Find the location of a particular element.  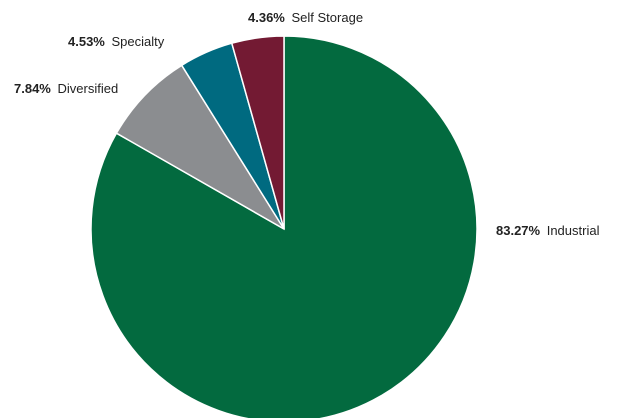

slice-self-storage is located at coordinates (257, 132).